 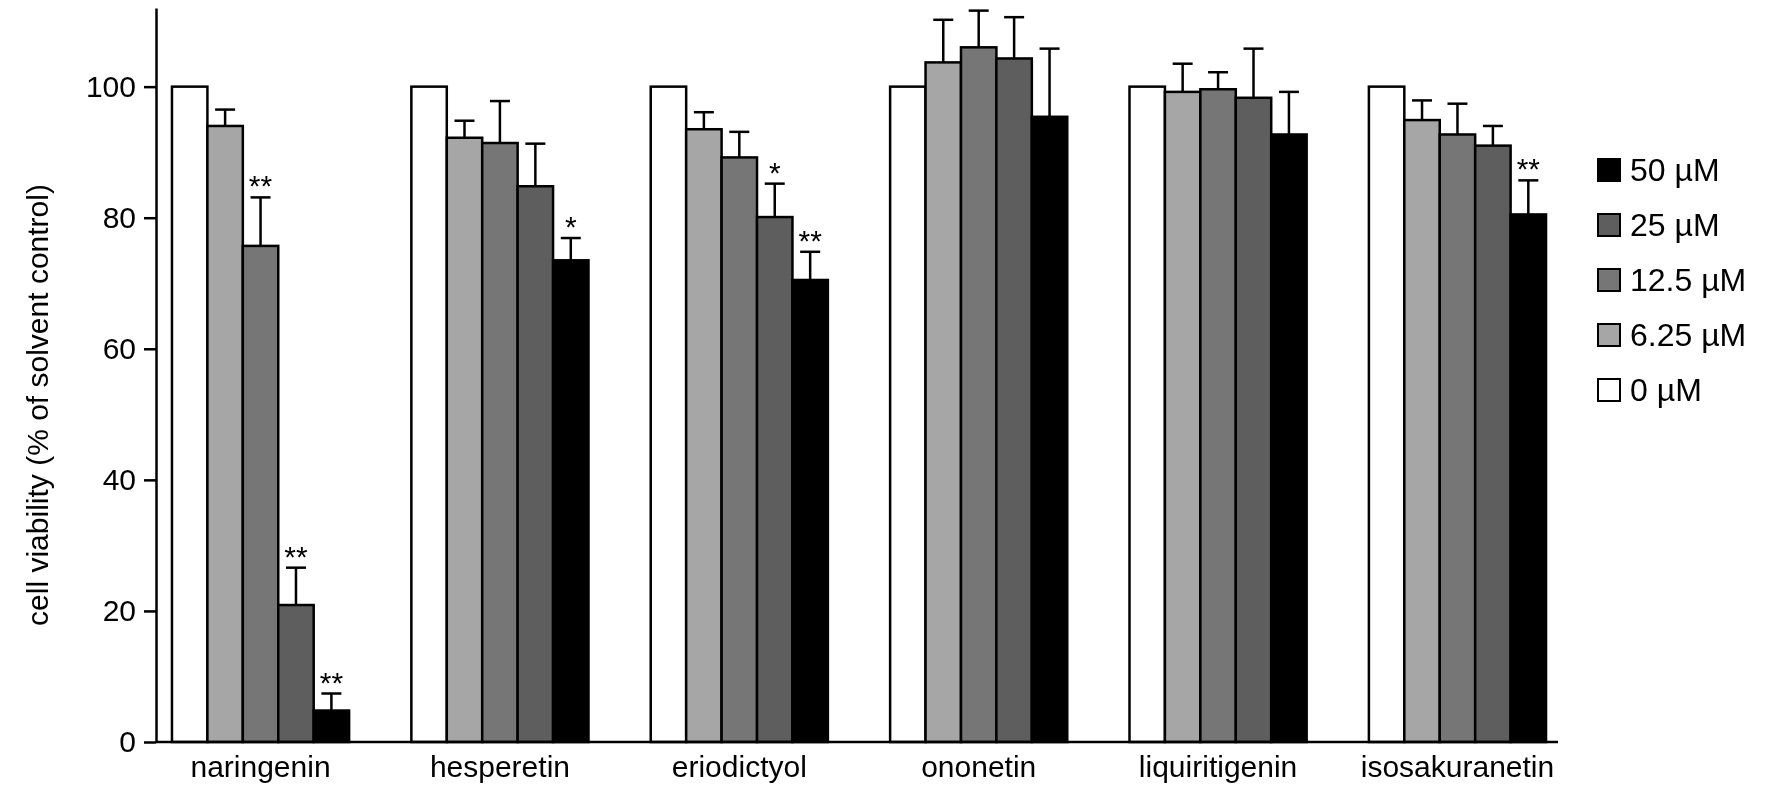 What do you see at coordinates (1218, 767) in the screenshot?
I see `x-tick-label: liquiritigenin` at bounding box center [1218, 767].